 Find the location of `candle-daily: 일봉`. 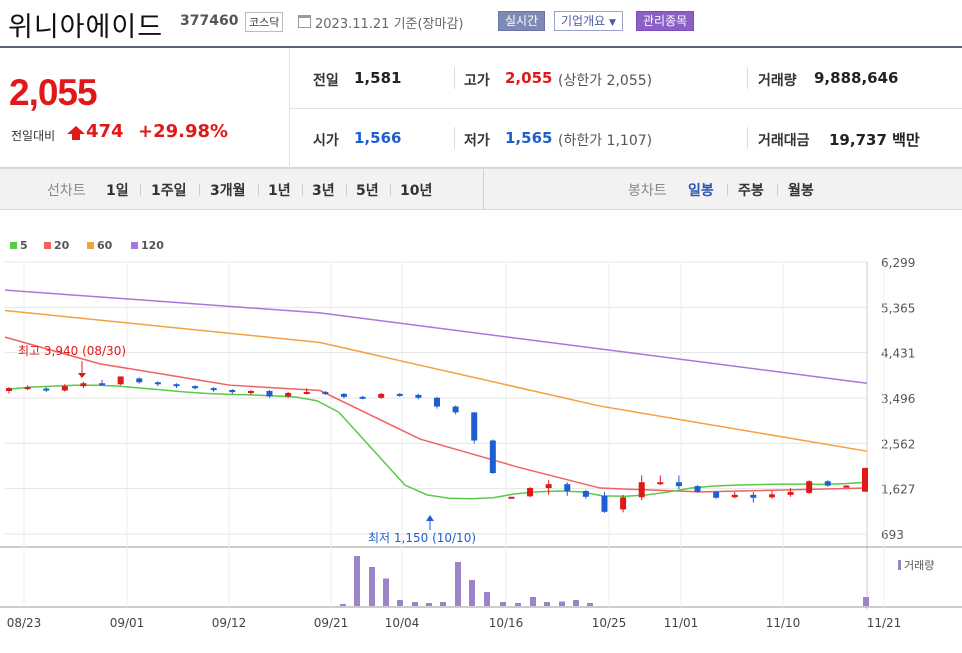

candle-daily: 일봉 is located at coordinates (701, 191).